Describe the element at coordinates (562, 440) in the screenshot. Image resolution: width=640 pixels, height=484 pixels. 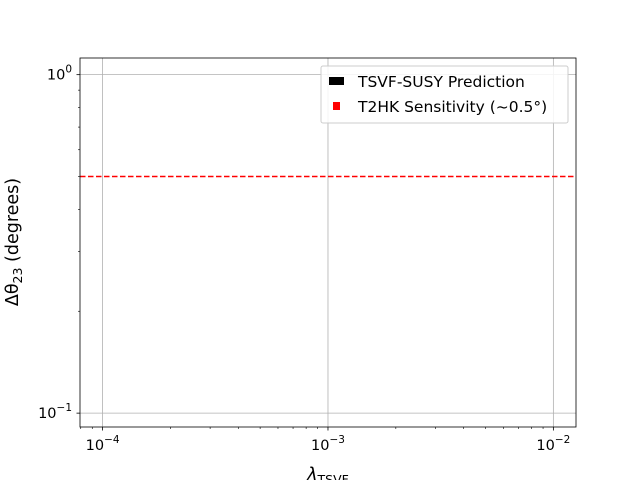
I see `x-tick-label-exponent: −2` at that location.